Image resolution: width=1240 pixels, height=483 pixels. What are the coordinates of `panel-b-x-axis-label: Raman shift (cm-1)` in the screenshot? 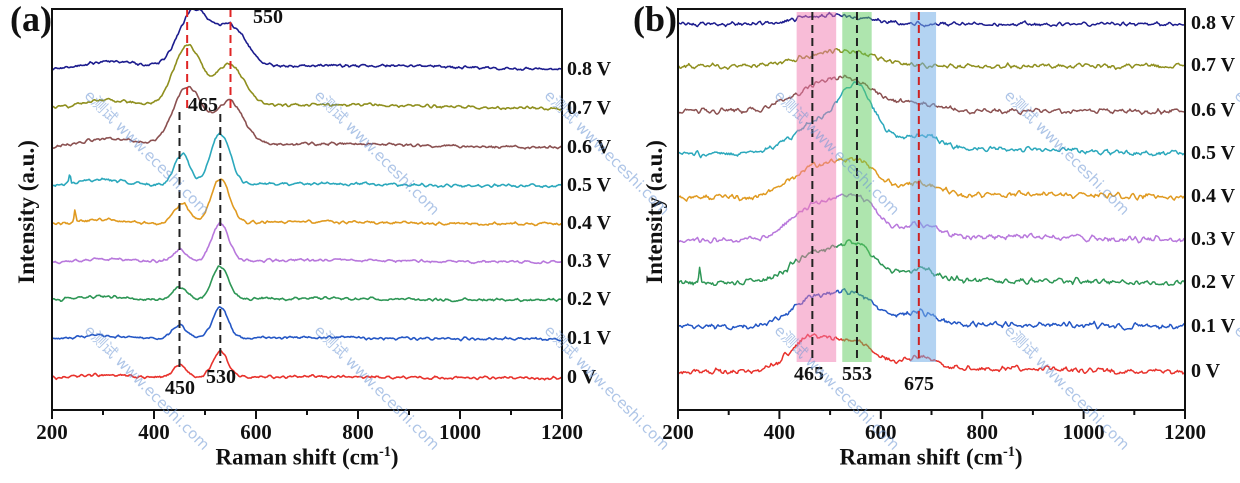 It's located at (930, 457).